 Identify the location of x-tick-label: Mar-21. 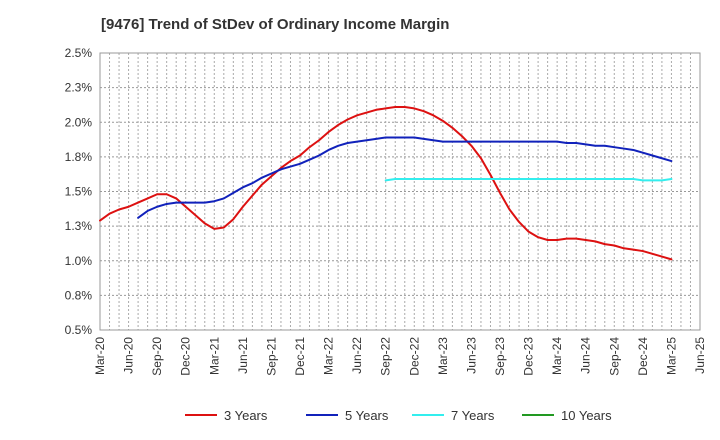
(214, 356).